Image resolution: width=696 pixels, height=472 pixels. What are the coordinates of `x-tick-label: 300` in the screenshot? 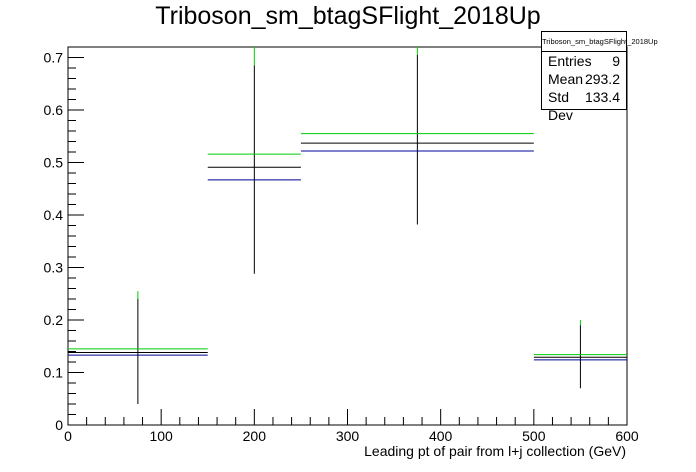 It's located at (348, 436).